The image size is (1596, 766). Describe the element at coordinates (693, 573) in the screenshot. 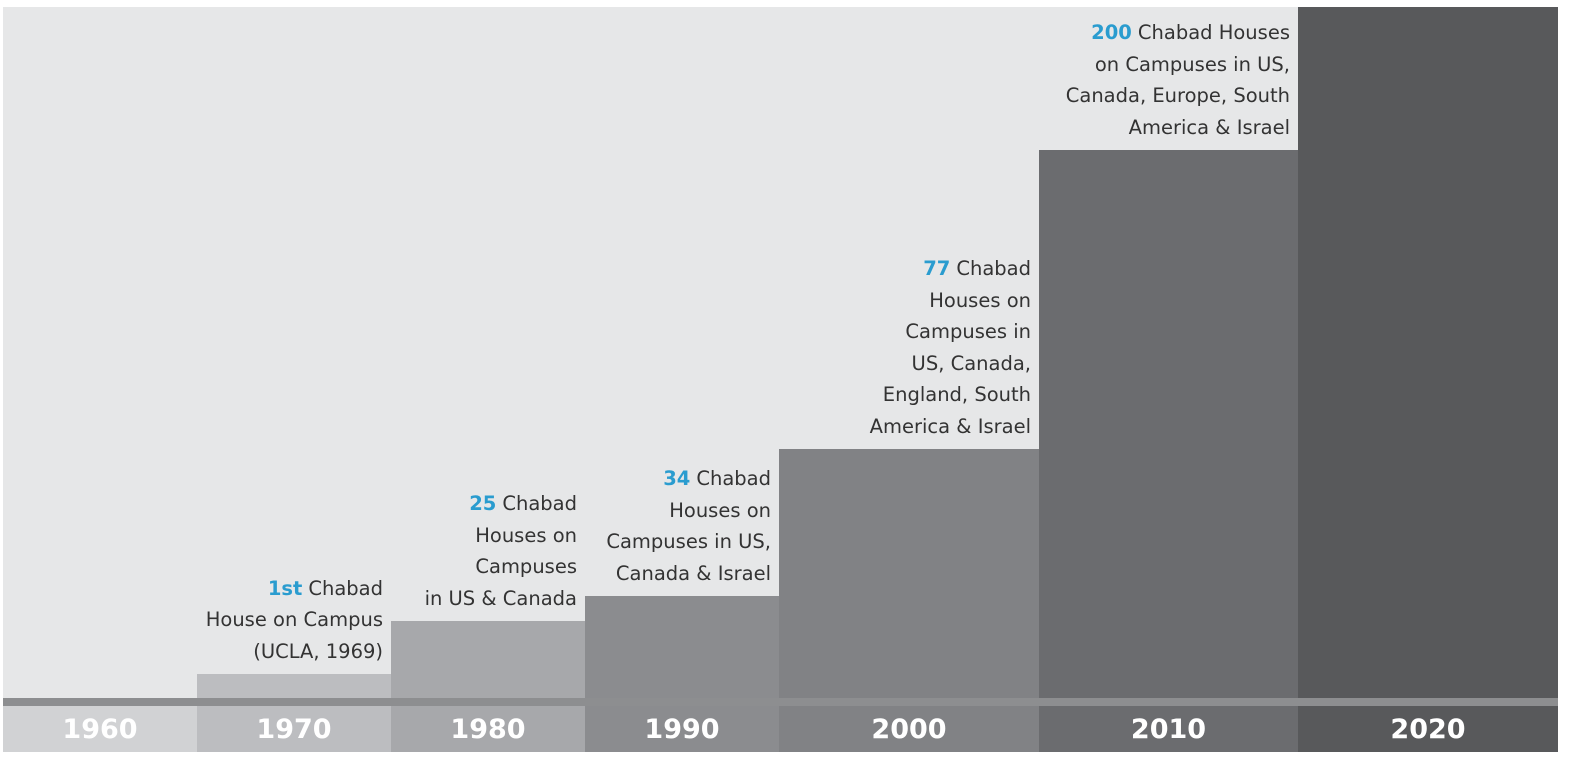

I see `annotation-line: Canada & Israel` at that location.